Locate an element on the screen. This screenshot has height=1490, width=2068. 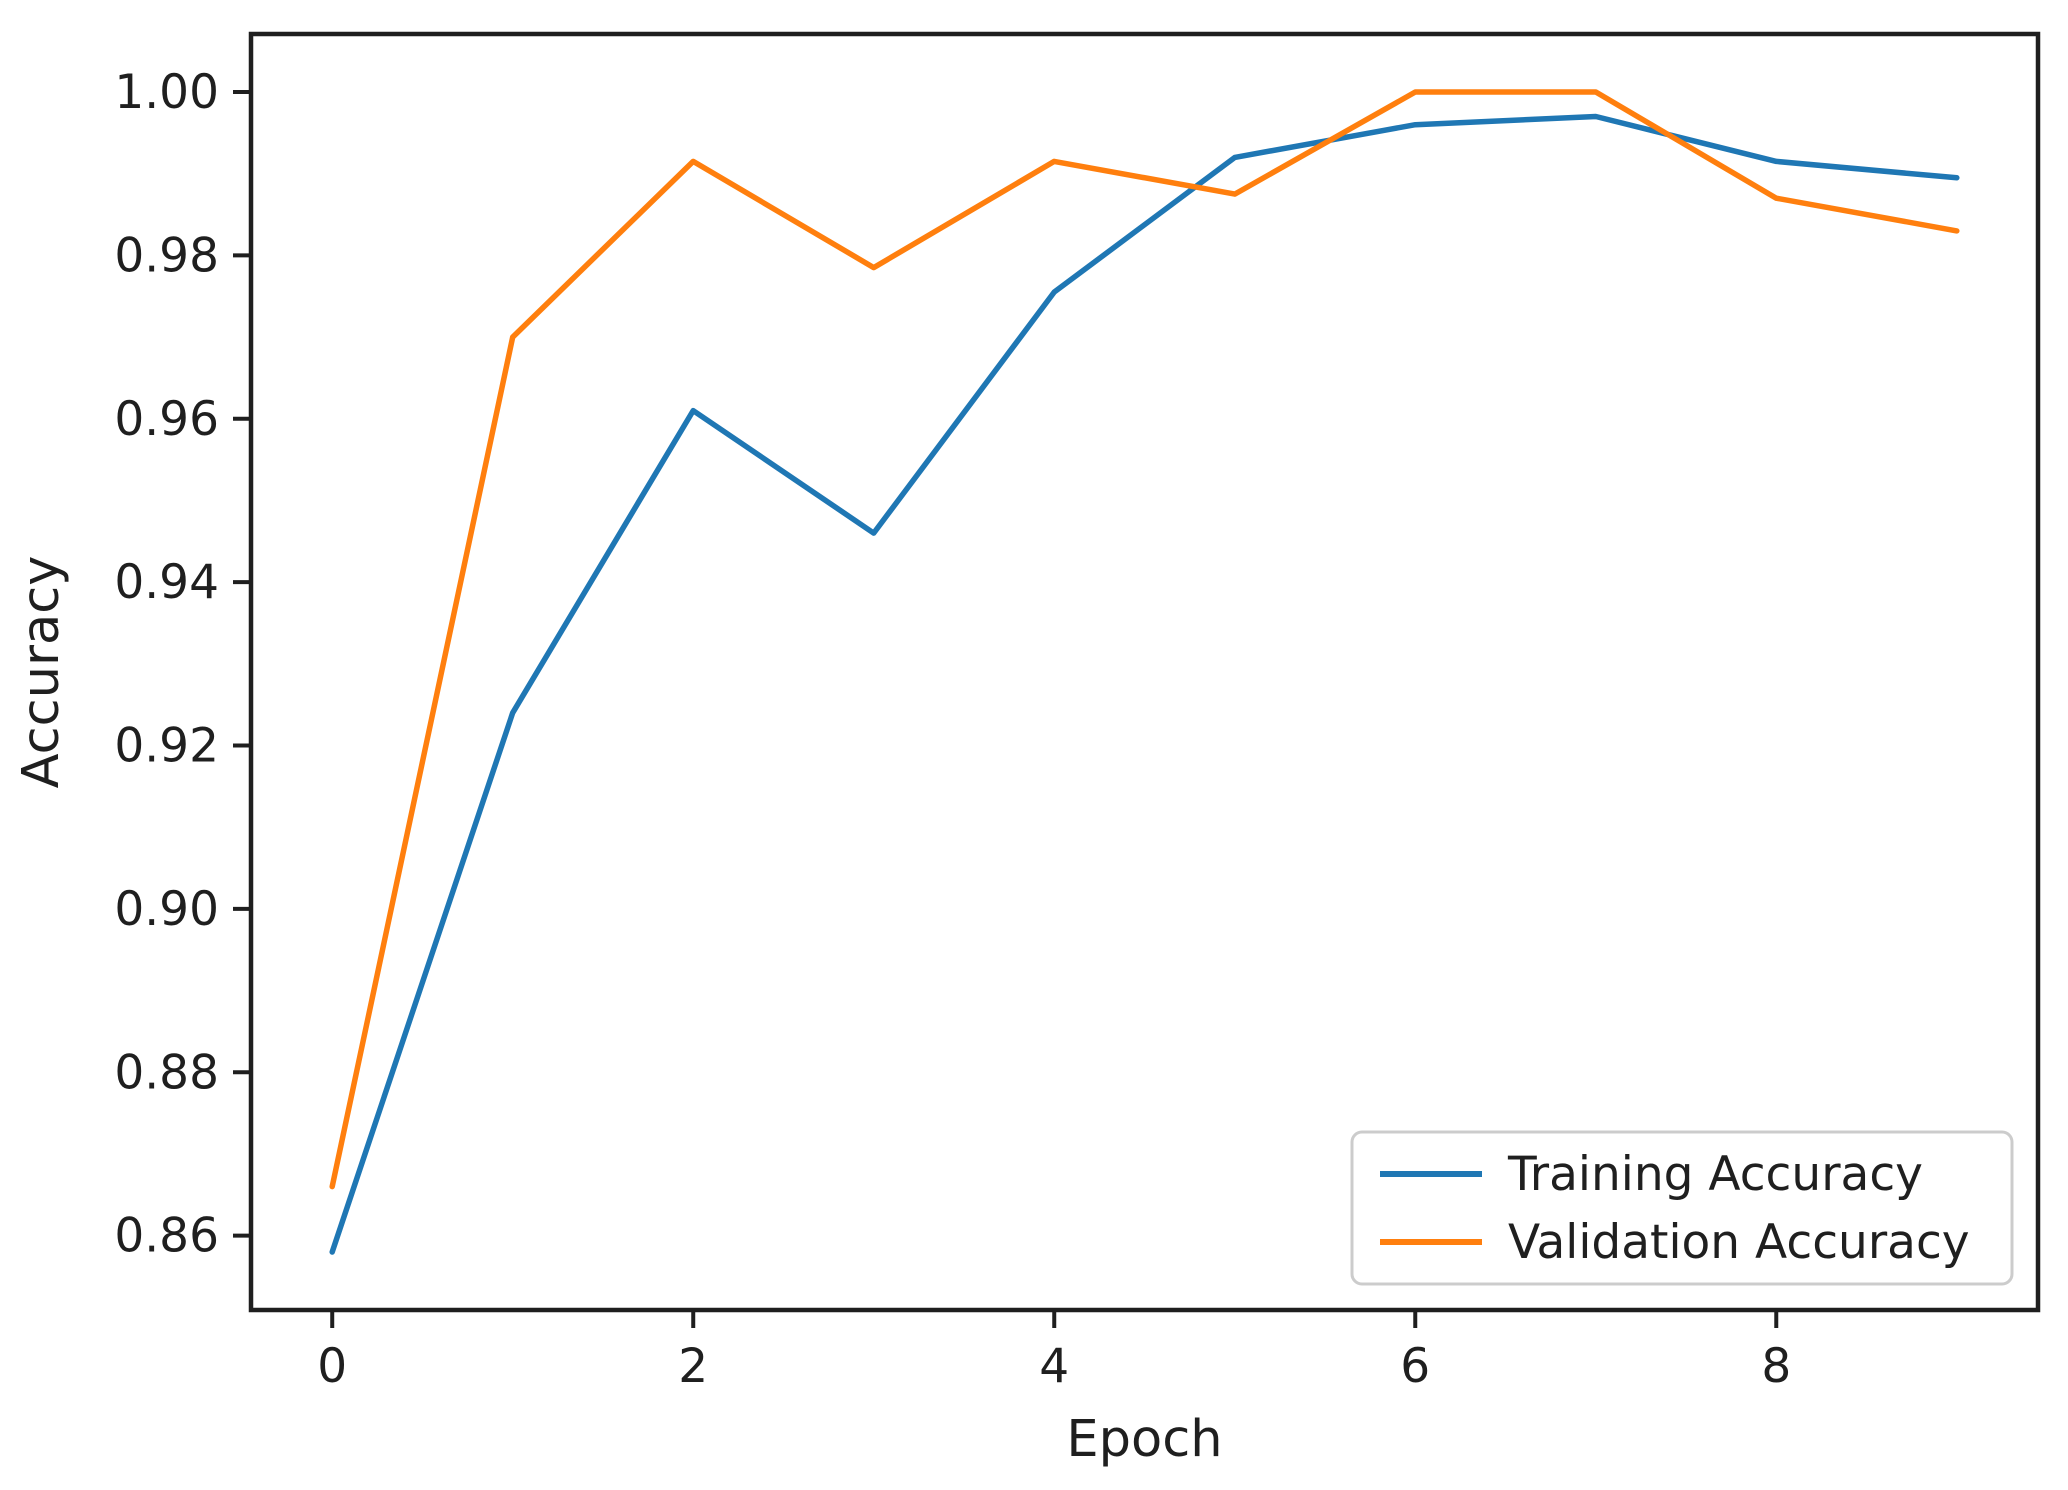
legend-label-validation-accuracy: Validation Accuracy is located at coordinates (1739, 1242).